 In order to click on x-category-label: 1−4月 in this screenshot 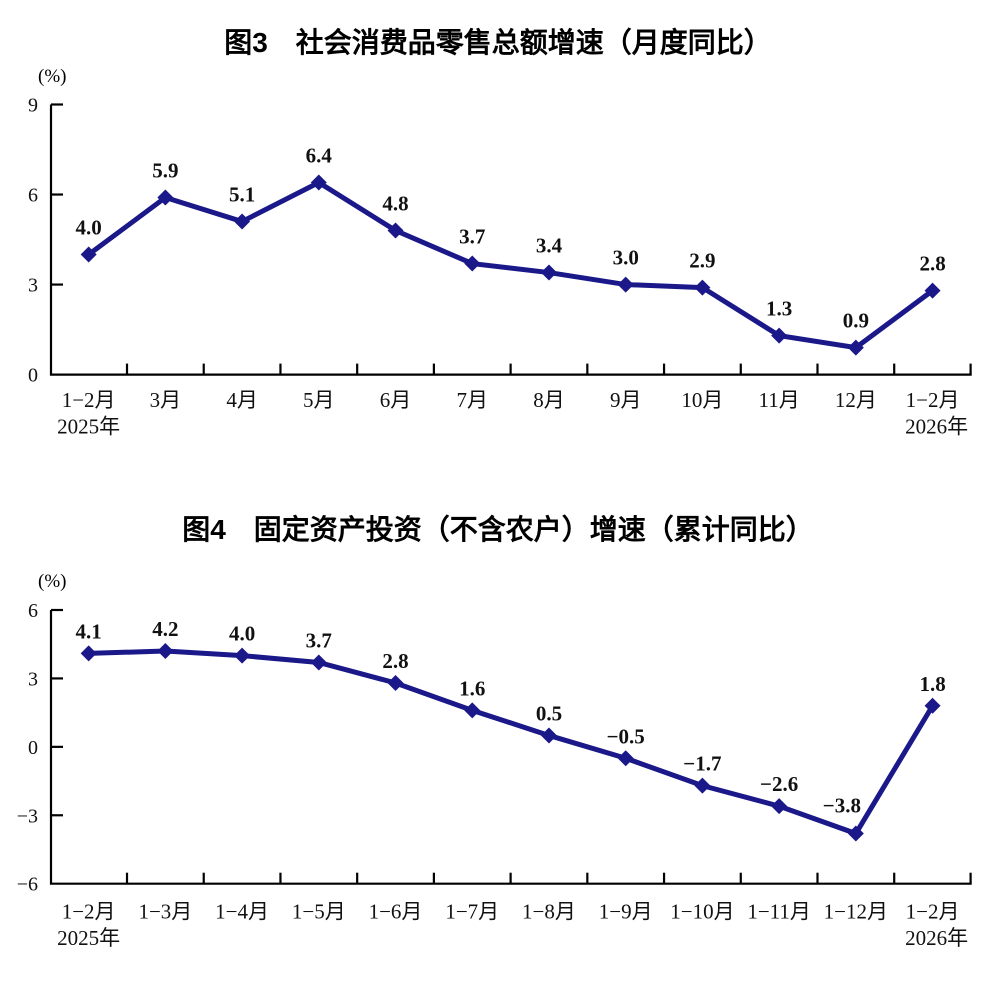, I will do `click(242, 912)`.